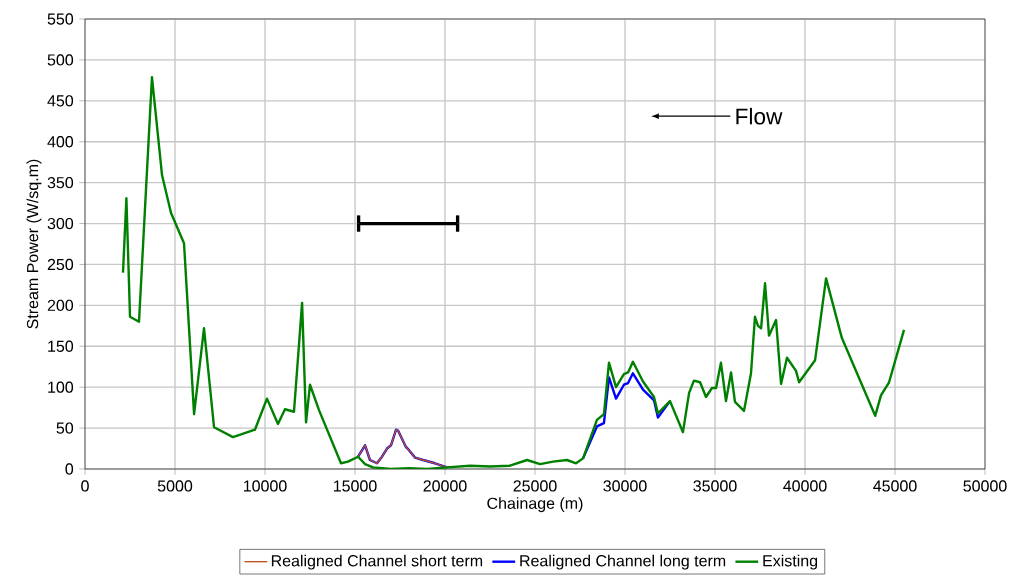 Image resolution: width=1020 pixels, height=576 pixels. Describe the element at coordinates (759, 116) in the screenshot. I see `annotation: Flow` at that location.